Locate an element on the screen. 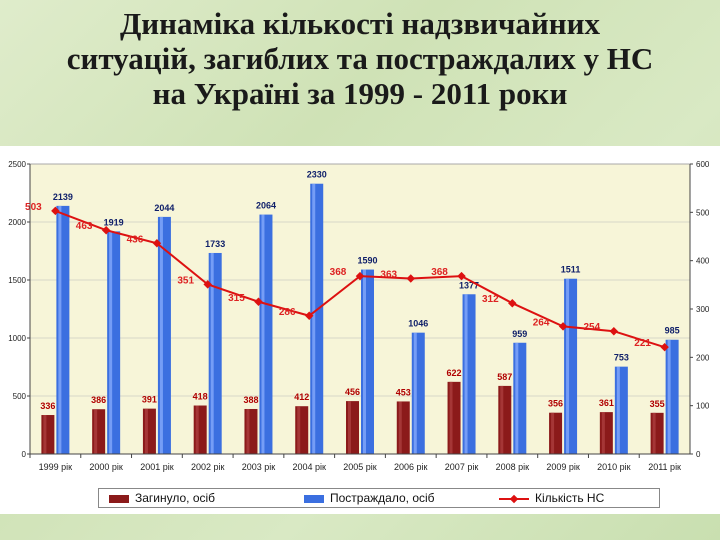  right-tick-label: 200 is located at coordinates (703, 357).